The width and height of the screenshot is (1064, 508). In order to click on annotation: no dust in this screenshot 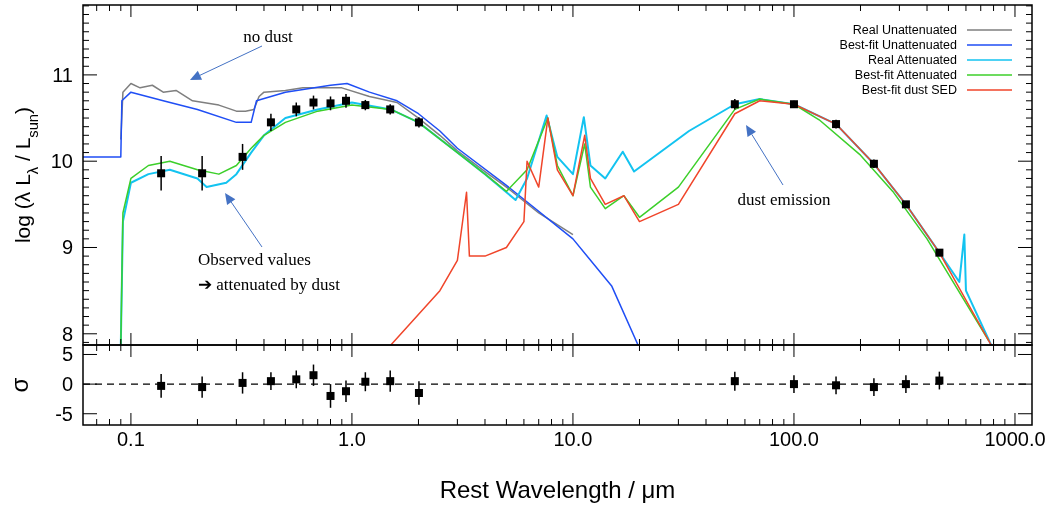, I will do `click(268, 36)`.